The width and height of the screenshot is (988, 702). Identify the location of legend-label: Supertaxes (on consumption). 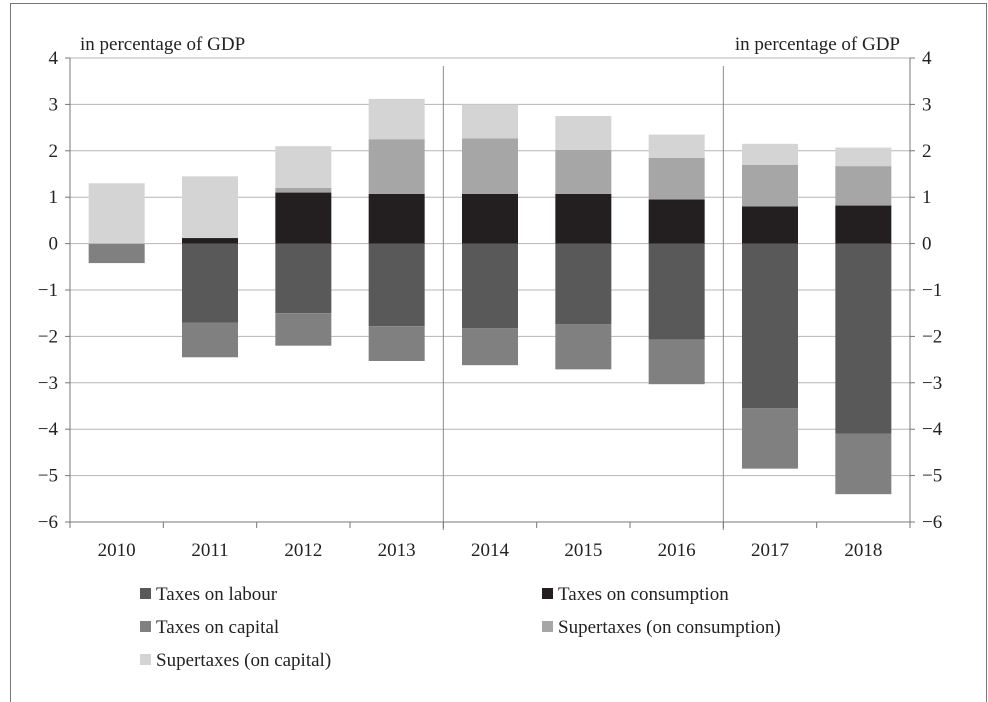
(669, 627).